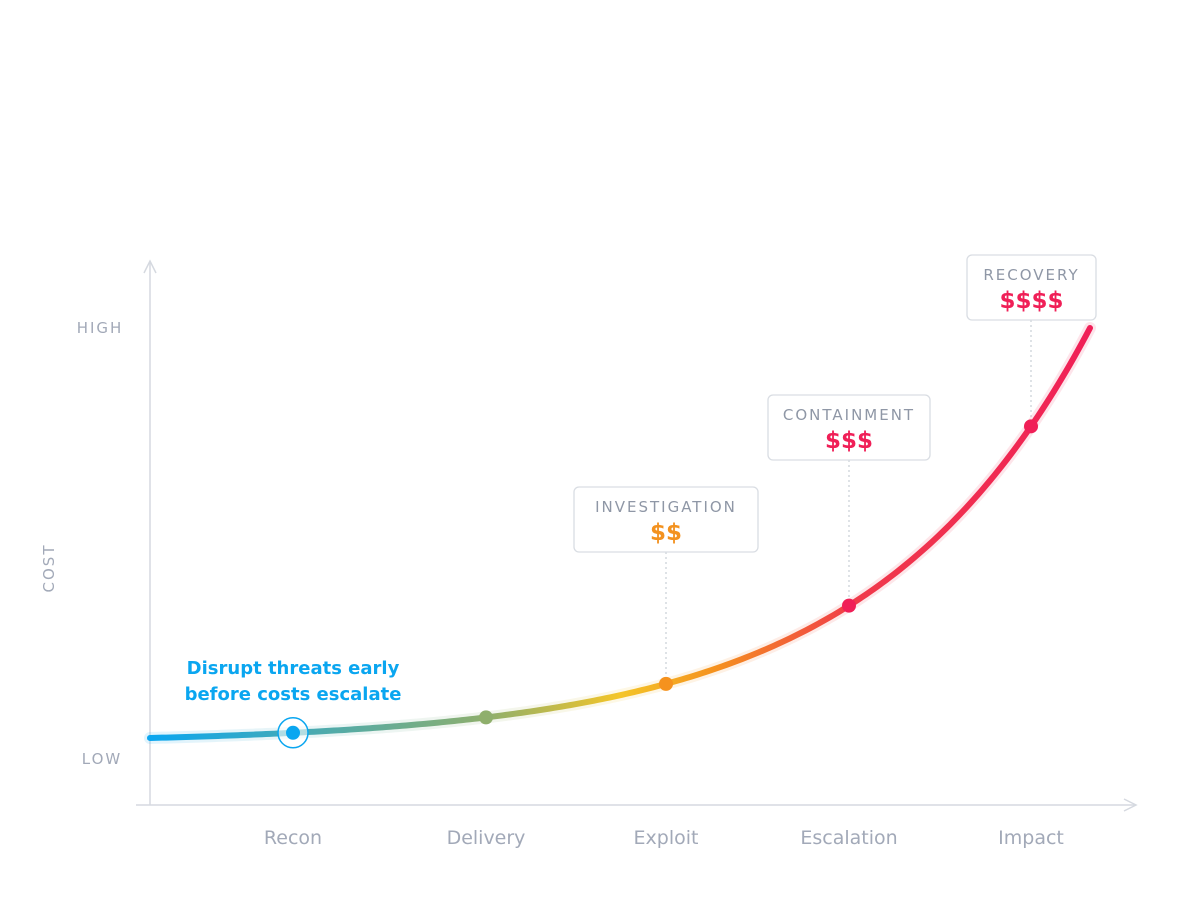 This screenshot has height=900, width=1200. What do you see at coordinates (849, 415) in the screenshot?
I see `callout-title: CONTAINMENT` at bounding box center [849, 415].